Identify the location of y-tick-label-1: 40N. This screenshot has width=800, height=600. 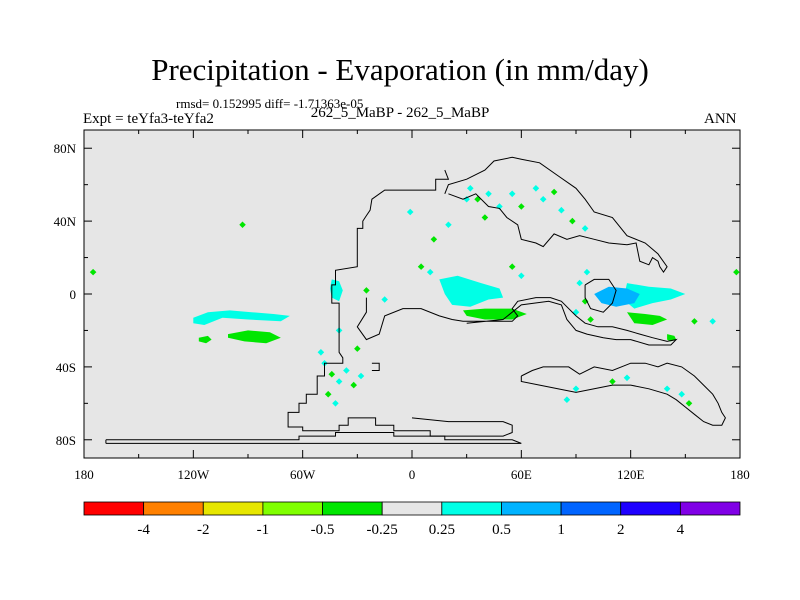
(65, 221).